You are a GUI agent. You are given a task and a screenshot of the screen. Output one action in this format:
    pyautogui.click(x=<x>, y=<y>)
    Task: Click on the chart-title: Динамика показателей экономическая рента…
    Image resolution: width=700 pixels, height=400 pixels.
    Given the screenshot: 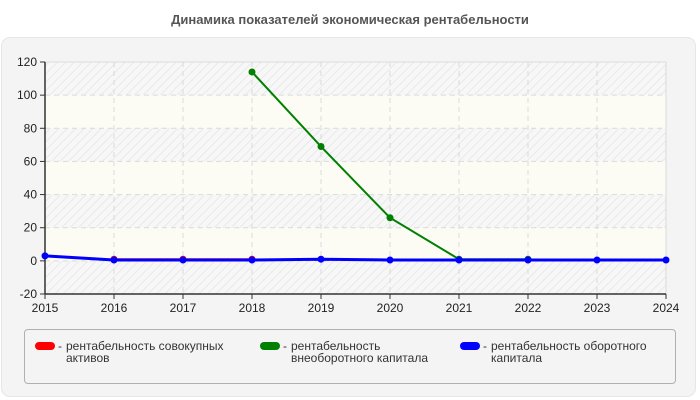 What is the action you would take?
    pyautogui.click(x=350, y=19)
    